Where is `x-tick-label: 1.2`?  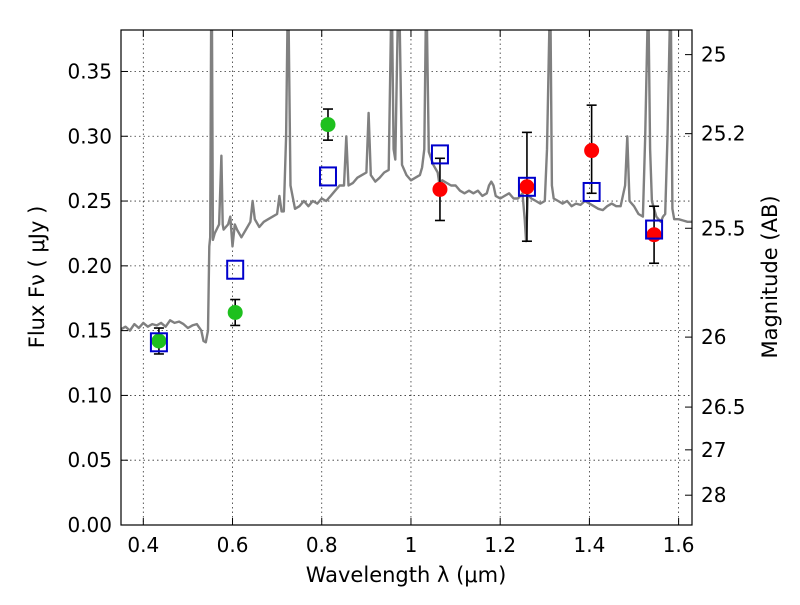 x-tick-label: 1.2 is located at coordinates (500, 545).